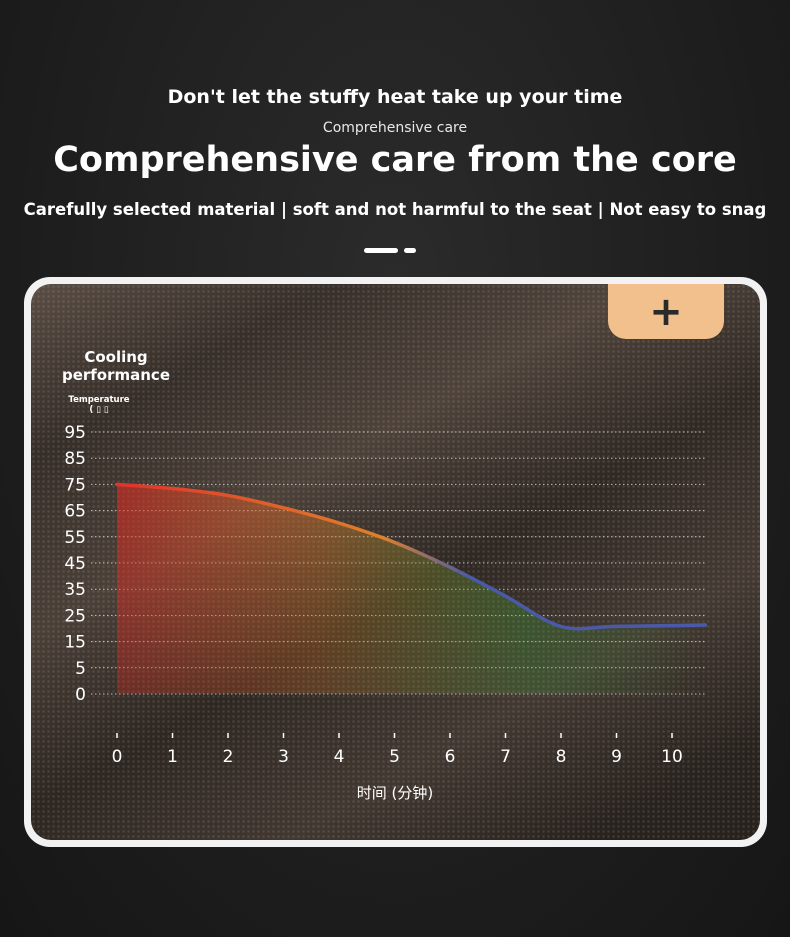  What do you see at coordinates (381, 250) in the screenshot?
I see `carousel-indicator-active` at bounding box center [381, 250].